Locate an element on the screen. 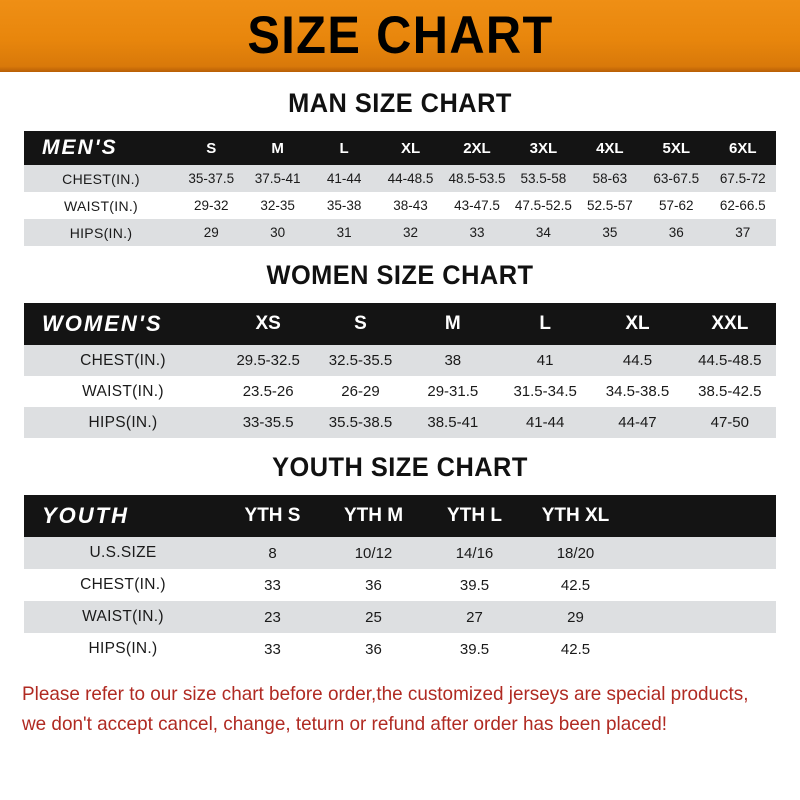  women-col-0: XS is located at coordinates (268, 323).